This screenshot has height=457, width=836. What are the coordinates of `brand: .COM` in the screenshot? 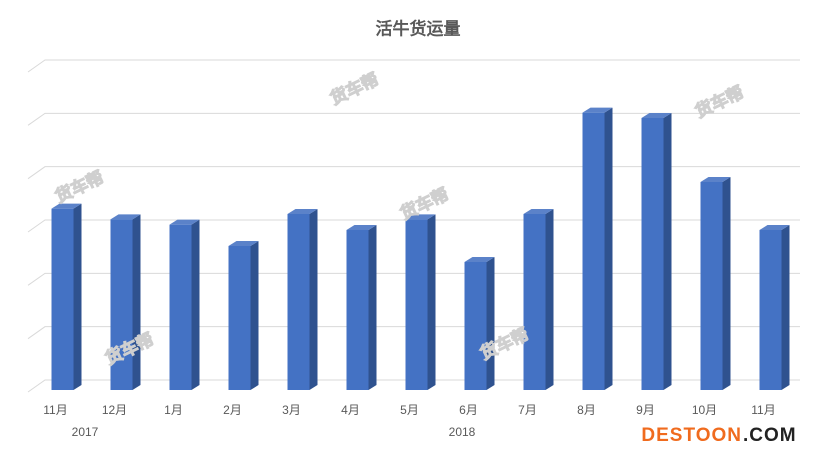 It's located at (770, 435).